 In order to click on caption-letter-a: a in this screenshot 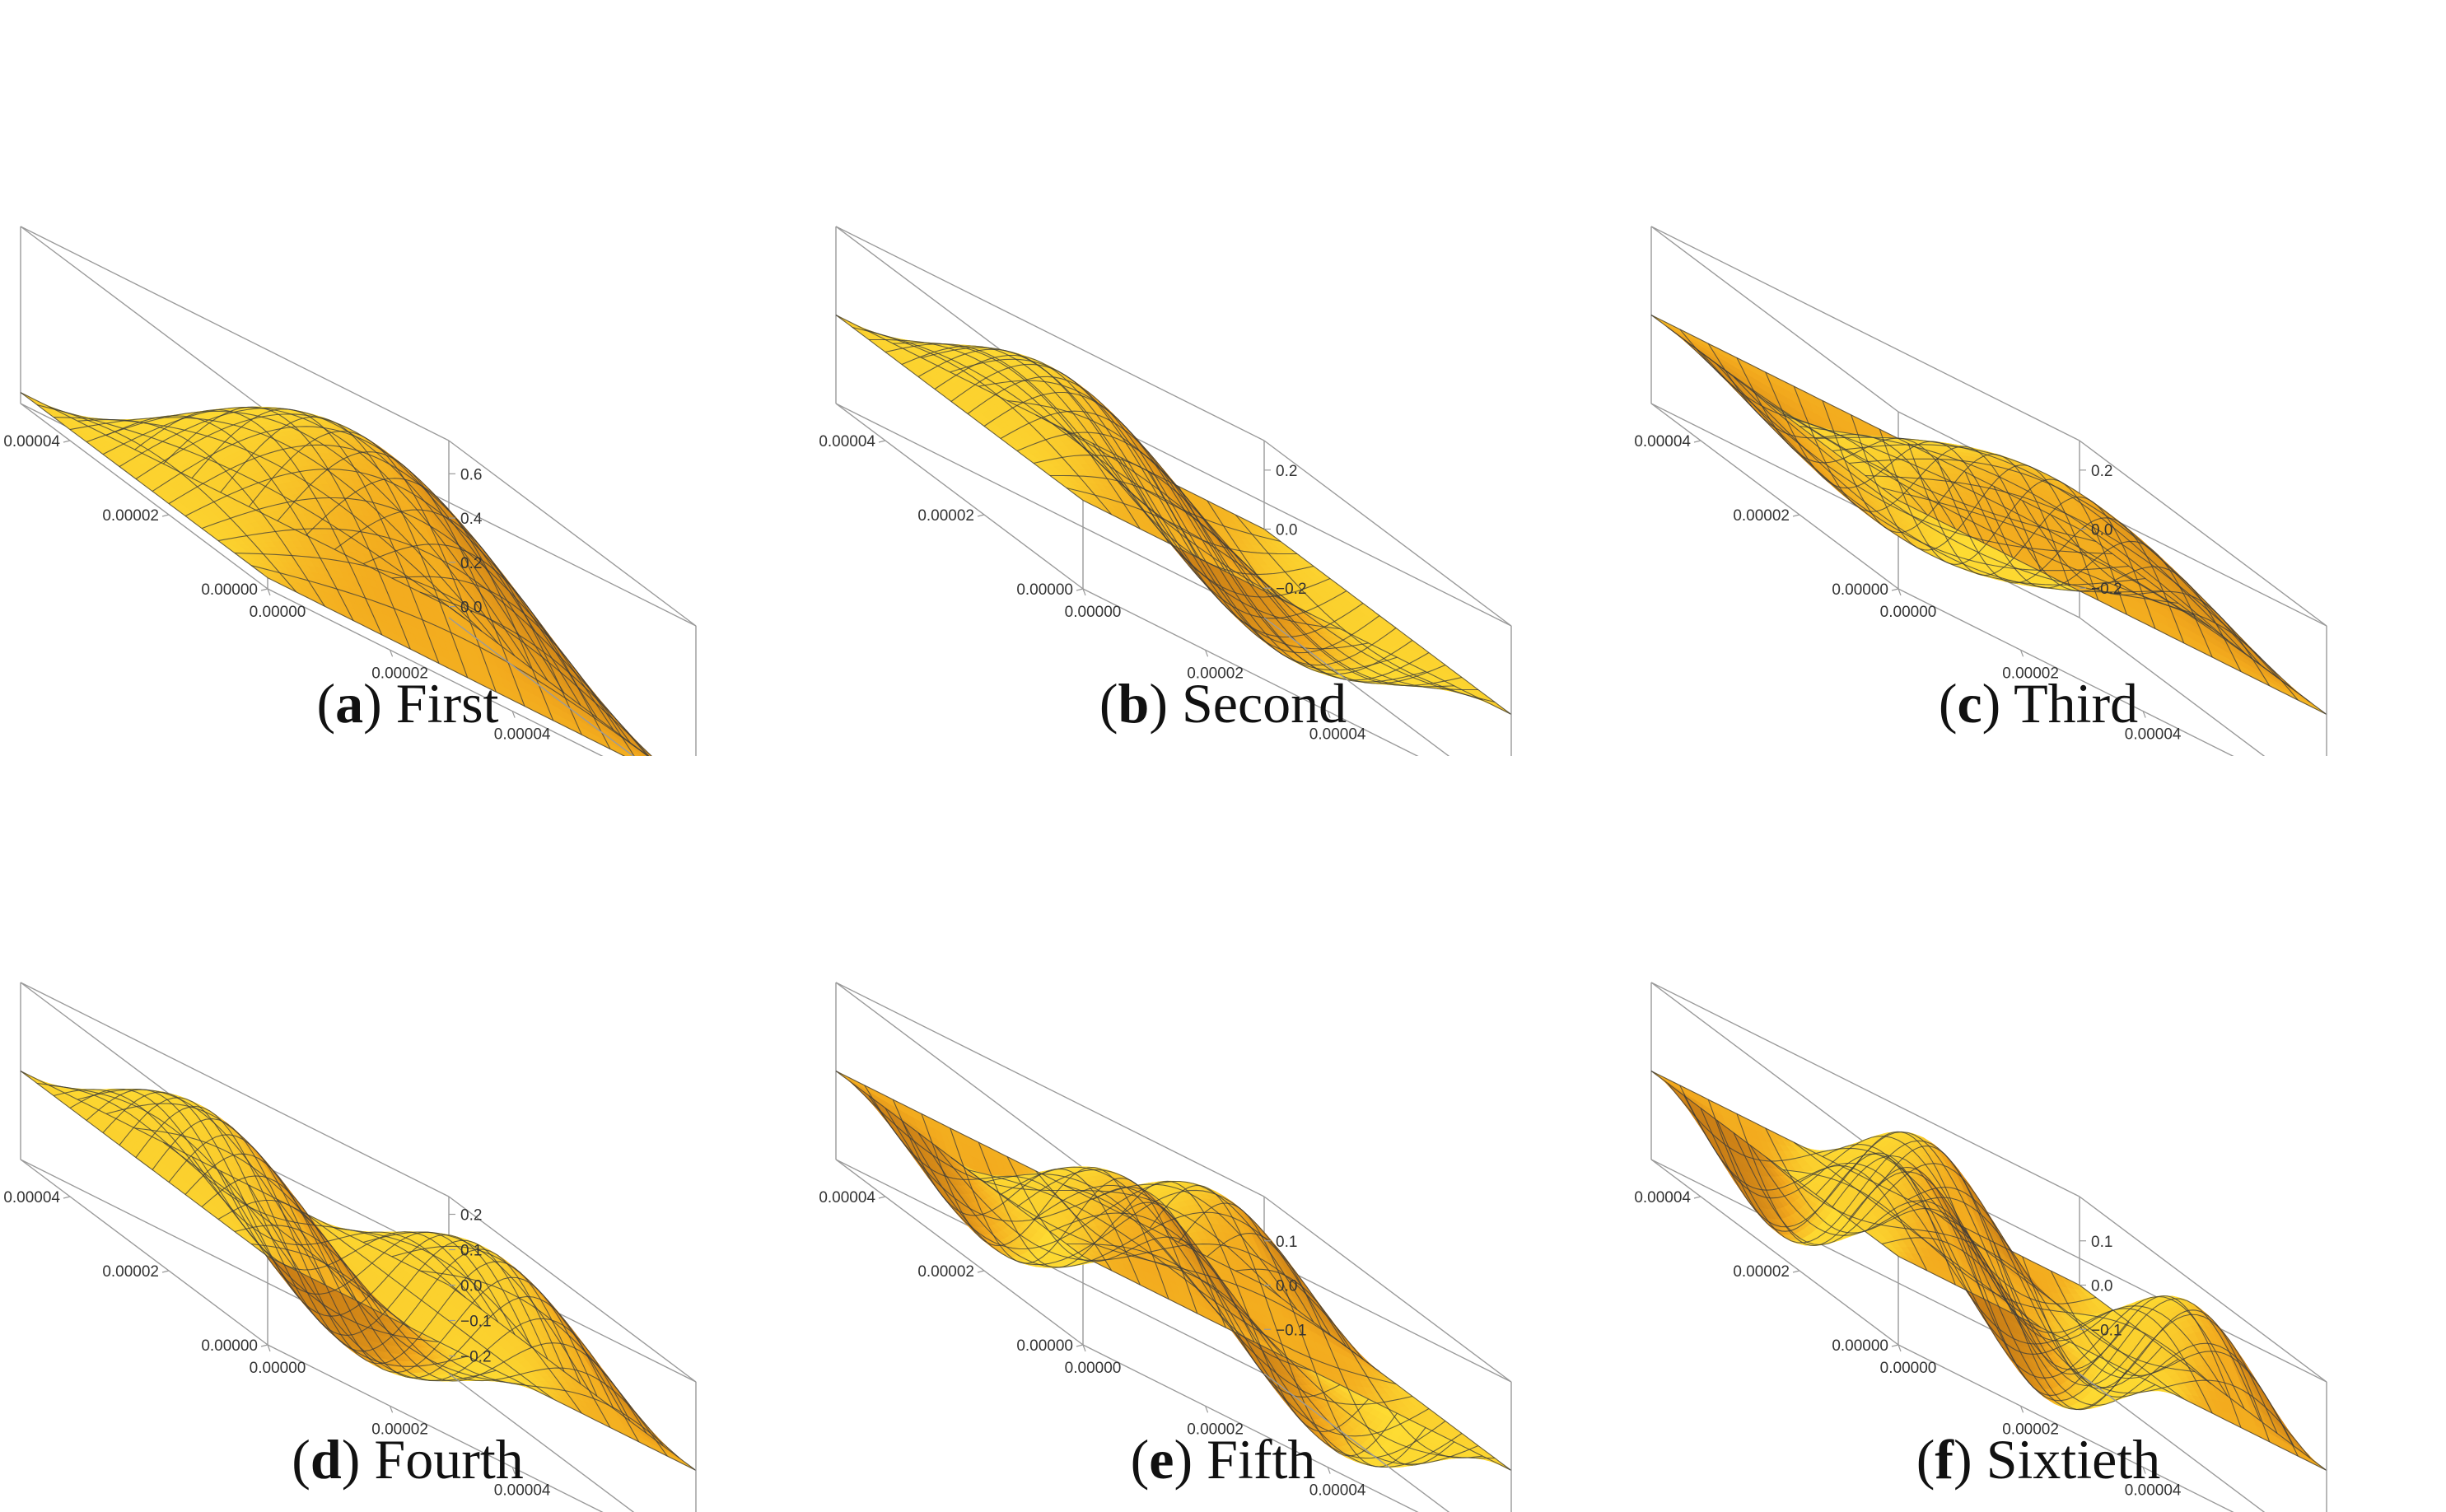, I will do `click(349, 703)`.